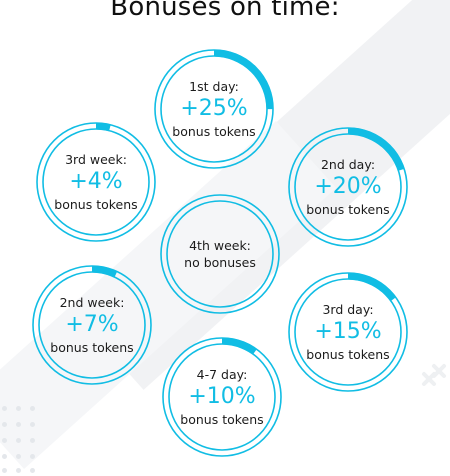  I want to click on bonus-label: 4th week:, so click(220, 245).